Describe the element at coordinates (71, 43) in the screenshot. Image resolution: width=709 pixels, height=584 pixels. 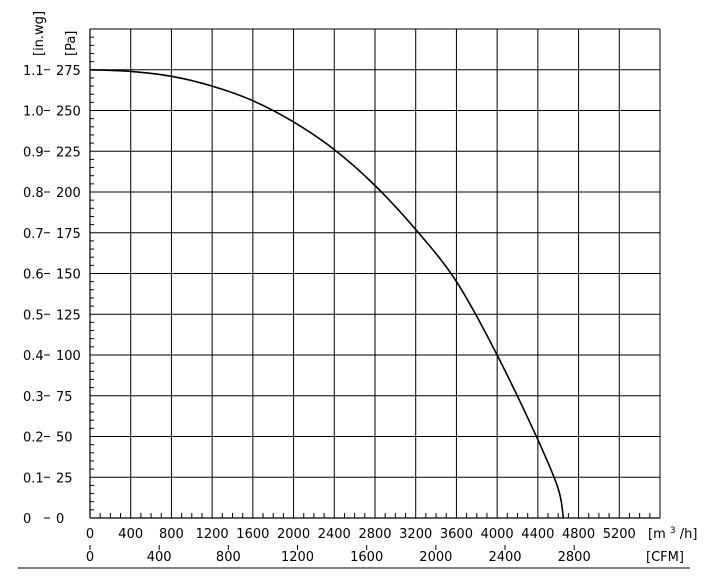
I see `y-axis-unit-pa: [Pa]` at that location.